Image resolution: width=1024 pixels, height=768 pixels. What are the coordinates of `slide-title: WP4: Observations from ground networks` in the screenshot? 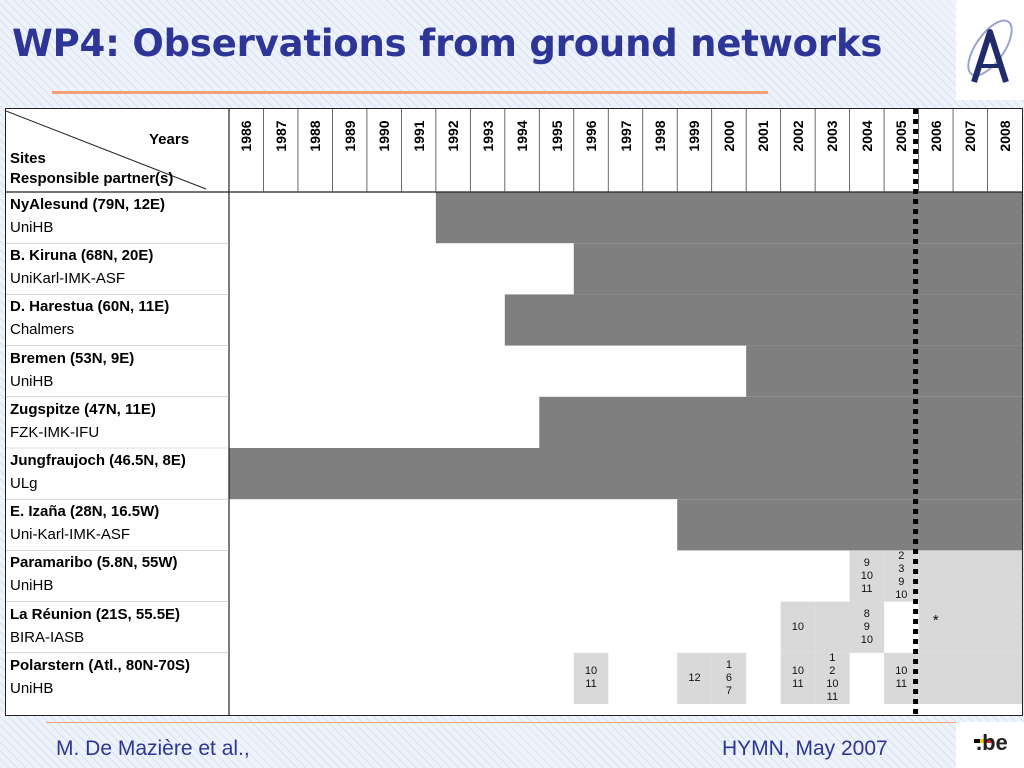 It's located at (447, 43).